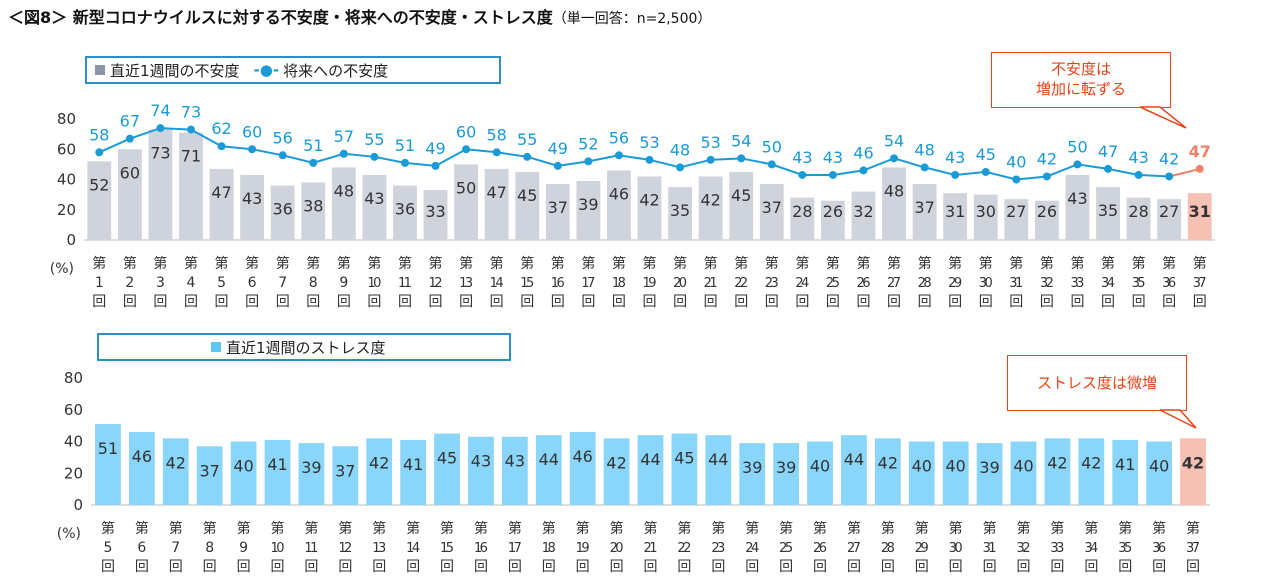  I want to click on top-bar-label: 73, so click(160, 153).